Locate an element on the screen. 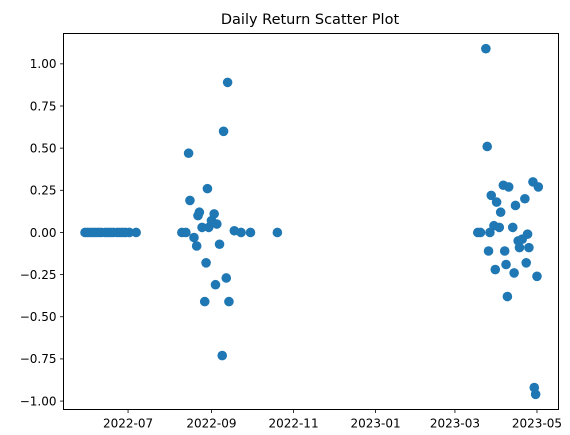  x-tick-label: 2022-09 is located at coordinates (211, 424).